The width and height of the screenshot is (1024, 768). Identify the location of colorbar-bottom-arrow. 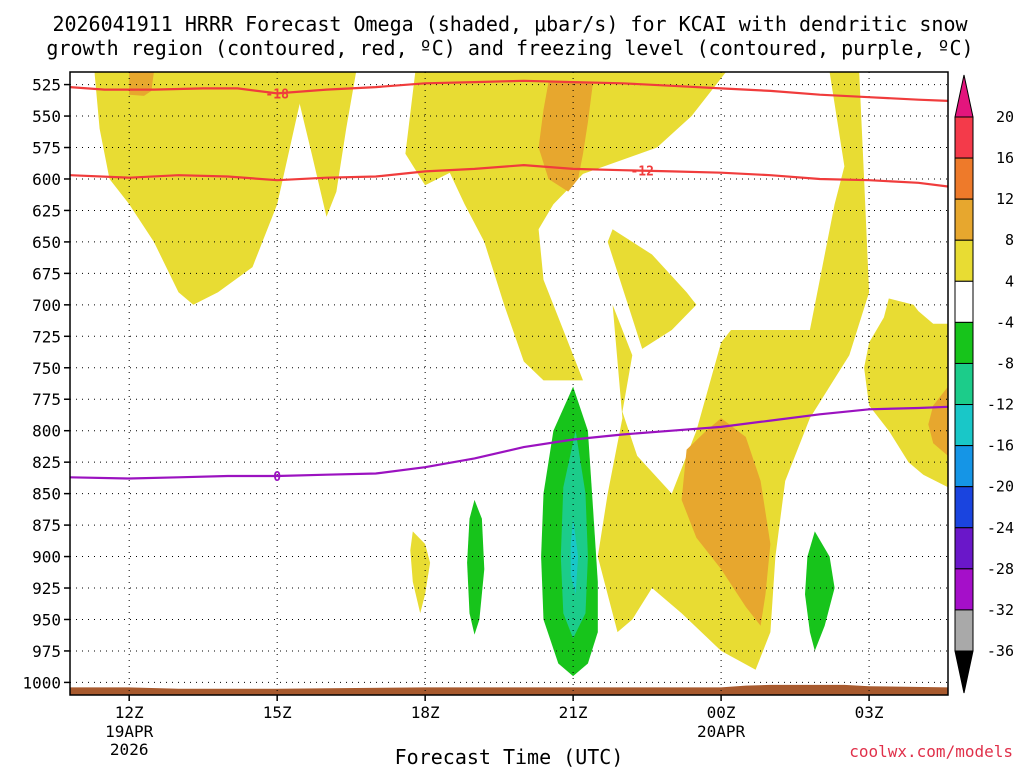
(964, 672).